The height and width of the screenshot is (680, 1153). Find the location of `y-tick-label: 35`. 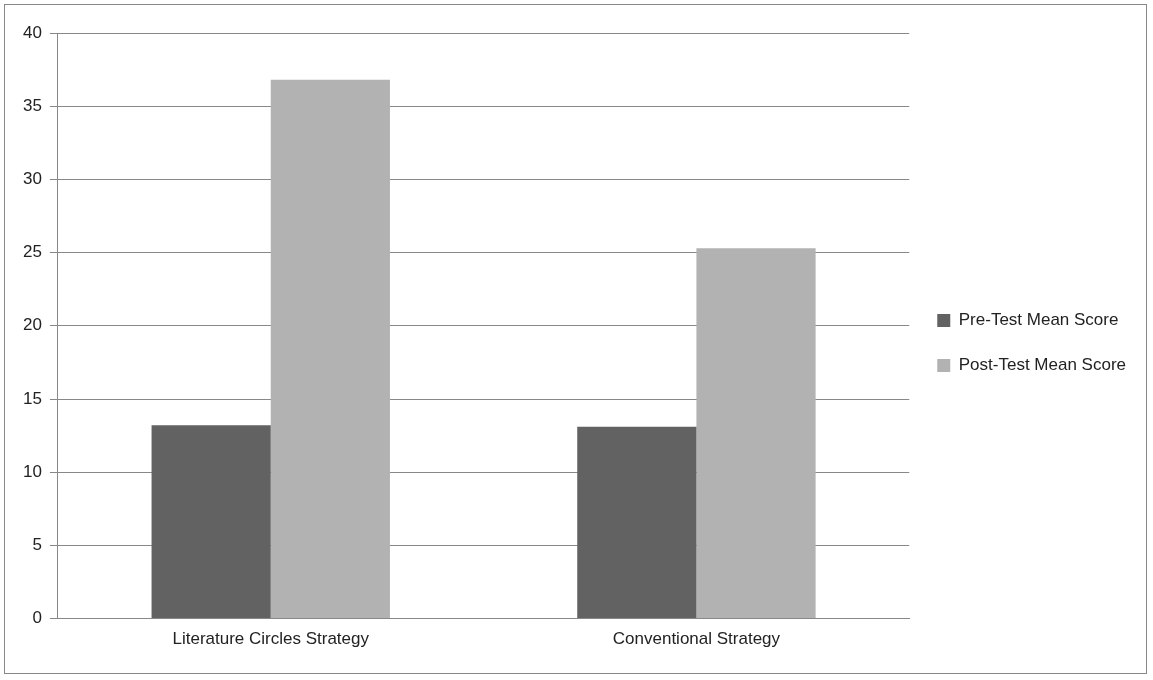

y-tick-label: 35 is located at coordinates (32, 105).